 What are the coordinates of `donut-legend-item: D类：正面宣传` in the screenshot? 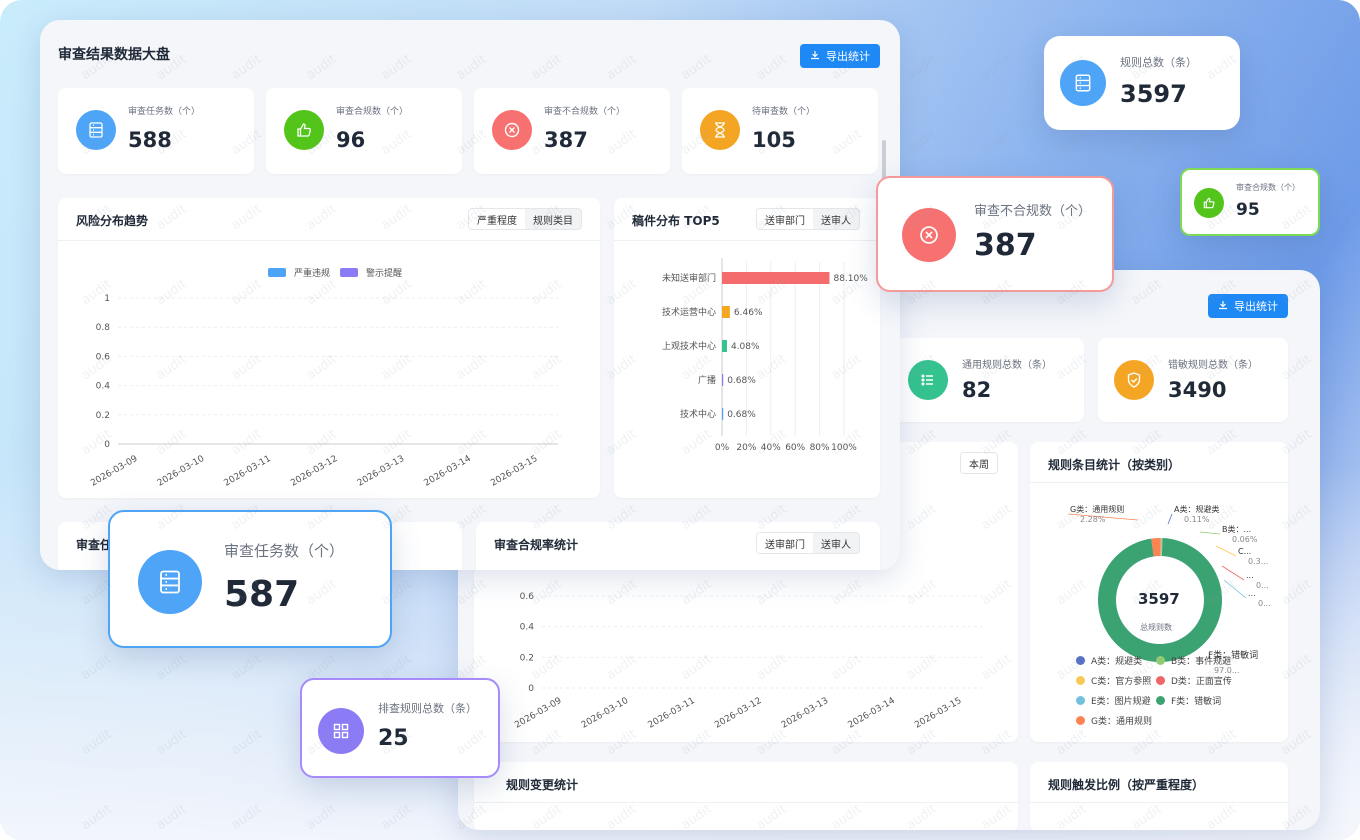 It's located at (1194, 680).